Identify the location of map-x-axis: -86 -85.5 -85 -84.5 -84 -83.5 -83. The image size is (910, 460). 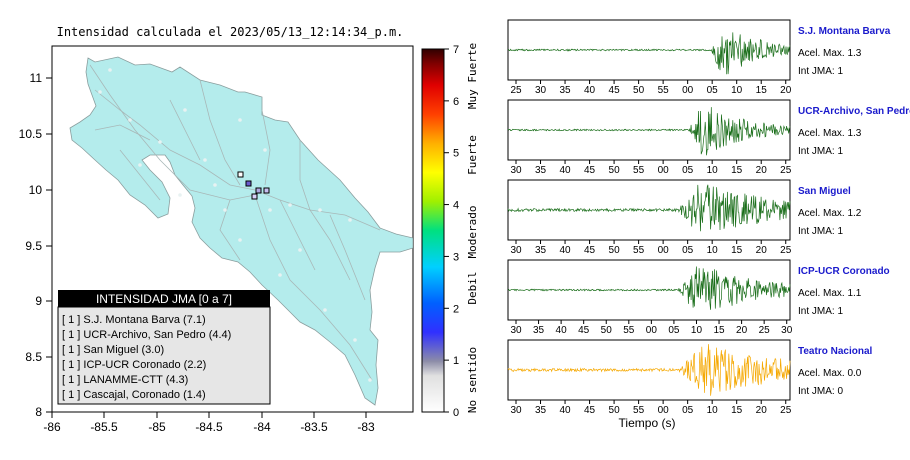
(209, 423).